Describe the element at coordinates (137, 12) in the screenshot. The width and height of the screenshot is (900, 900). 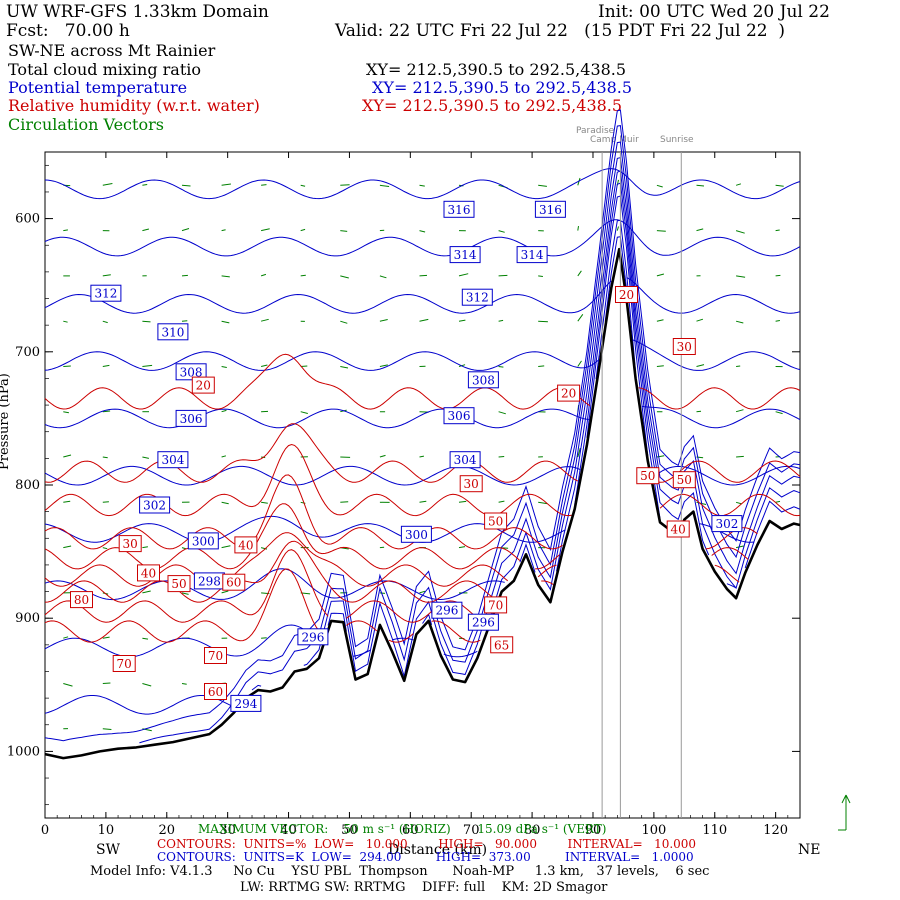
I see `title: UW WRF-GFS 1.33km Domain` at that location.